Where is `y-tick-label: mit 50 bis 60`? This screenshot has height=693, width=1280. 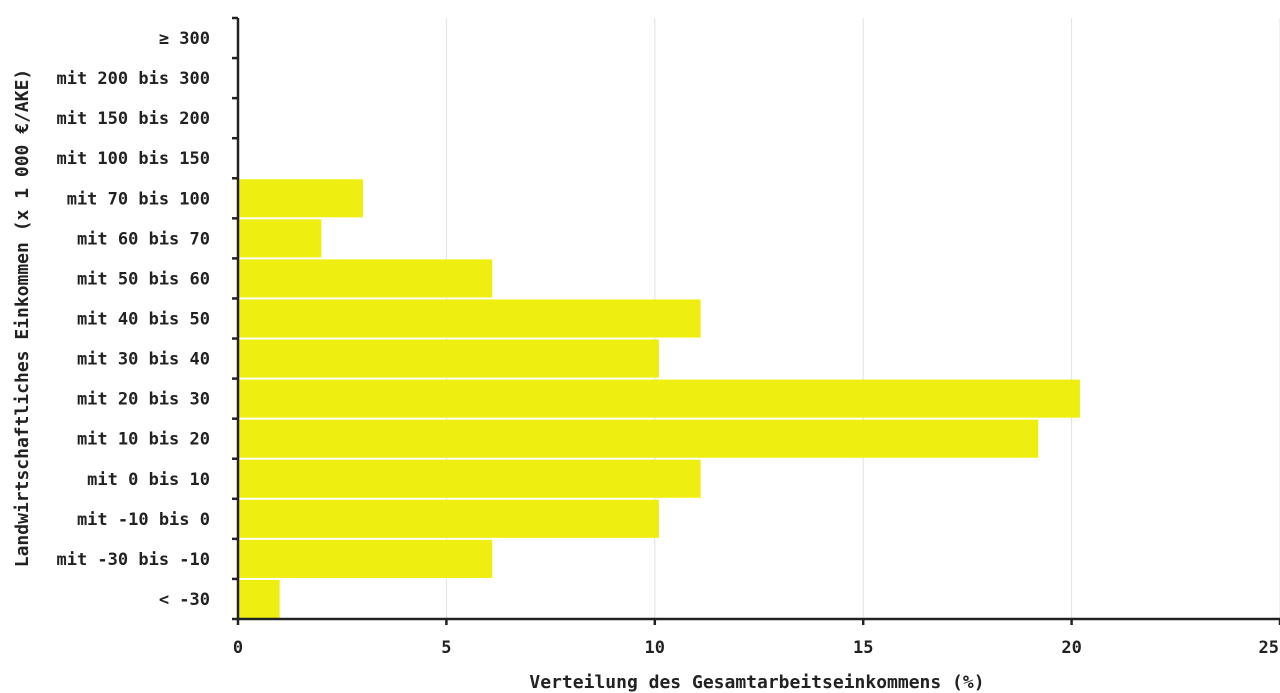
y-tick-label: mit 50 bis 60 is located at coordinates (143, 279).